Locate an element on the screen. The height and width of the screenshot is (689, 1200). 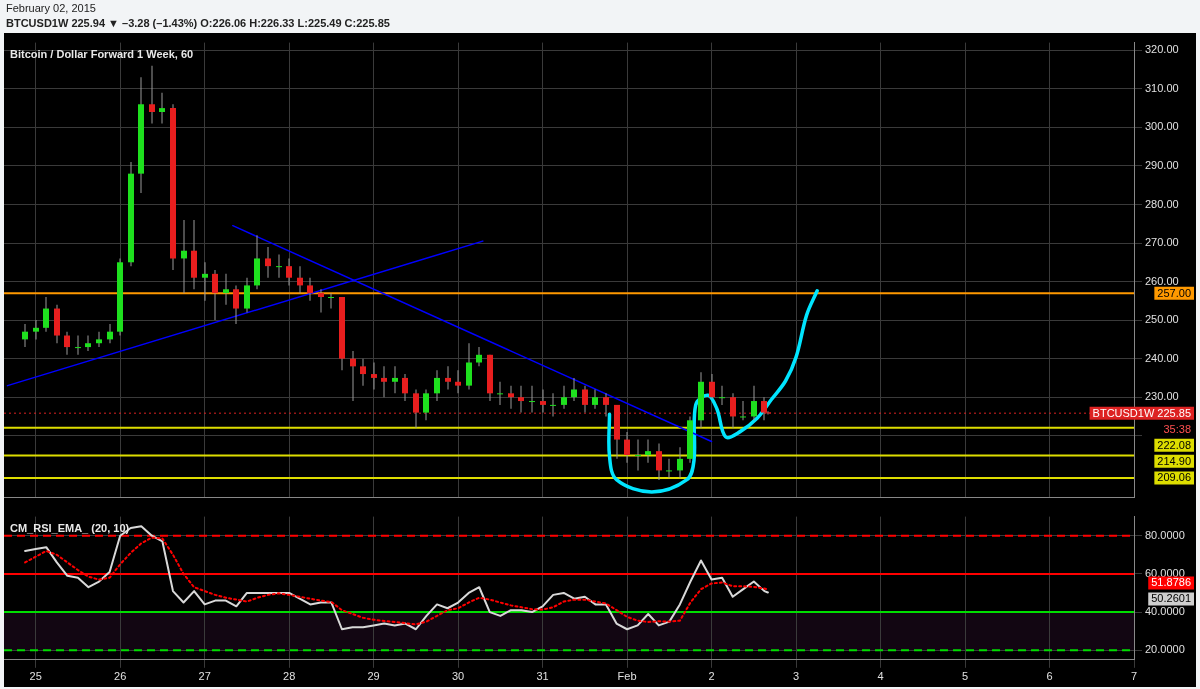
chart-subtitle: BTCUSD1W 225.94 ▼ –3.28 (–1.43%) O:226.06 H:226.33 L:225.49 C:225.85 is located at coordinates (198, 23).